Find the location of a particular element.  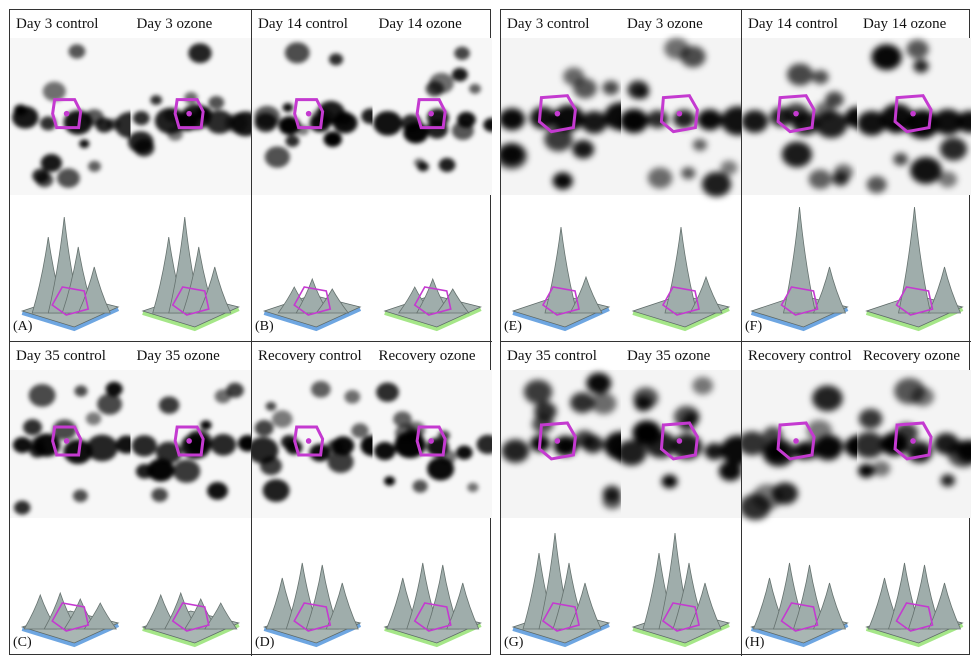

panel-letter: (E) is located at coordinates (513, 326).